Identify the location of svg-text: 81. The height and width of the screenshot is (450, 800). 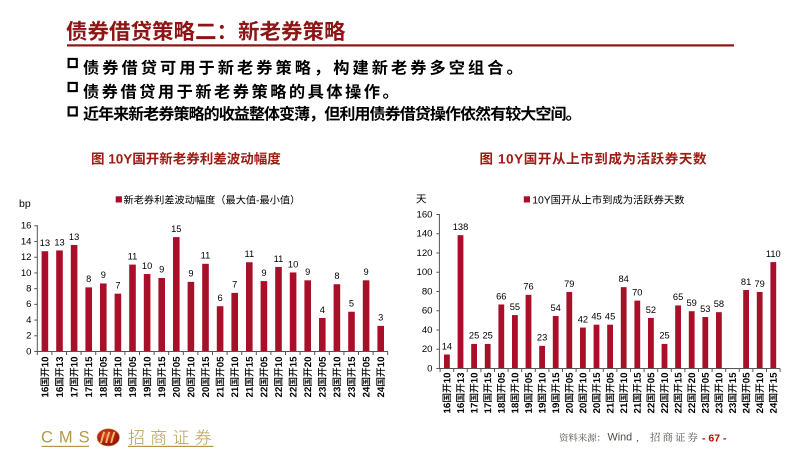
(746, 282).